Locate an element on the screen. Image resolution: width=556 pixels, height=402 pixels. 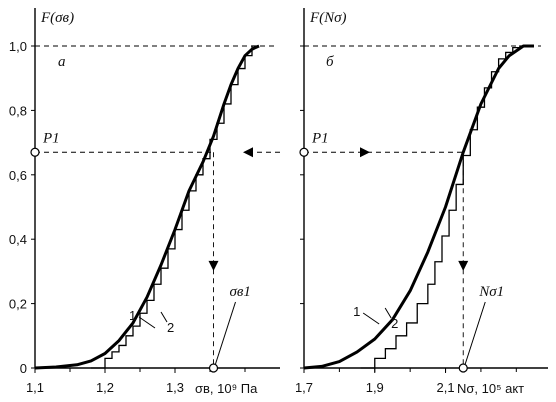
y-tick-label-1: 0,2 is located at coordinates (18, 304).